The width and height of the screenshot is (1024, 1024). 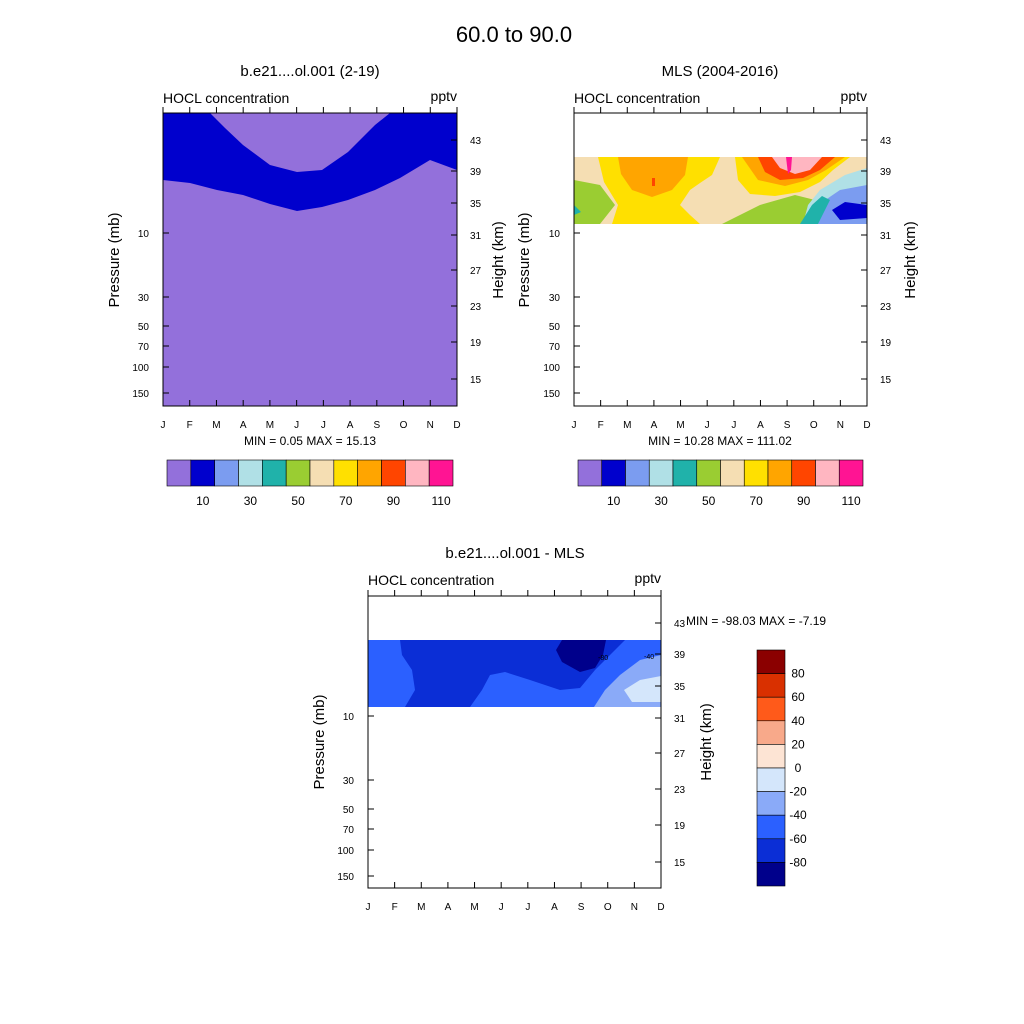 I want to click on colorbar-tick-label: 70, so click(x=346, y=501).